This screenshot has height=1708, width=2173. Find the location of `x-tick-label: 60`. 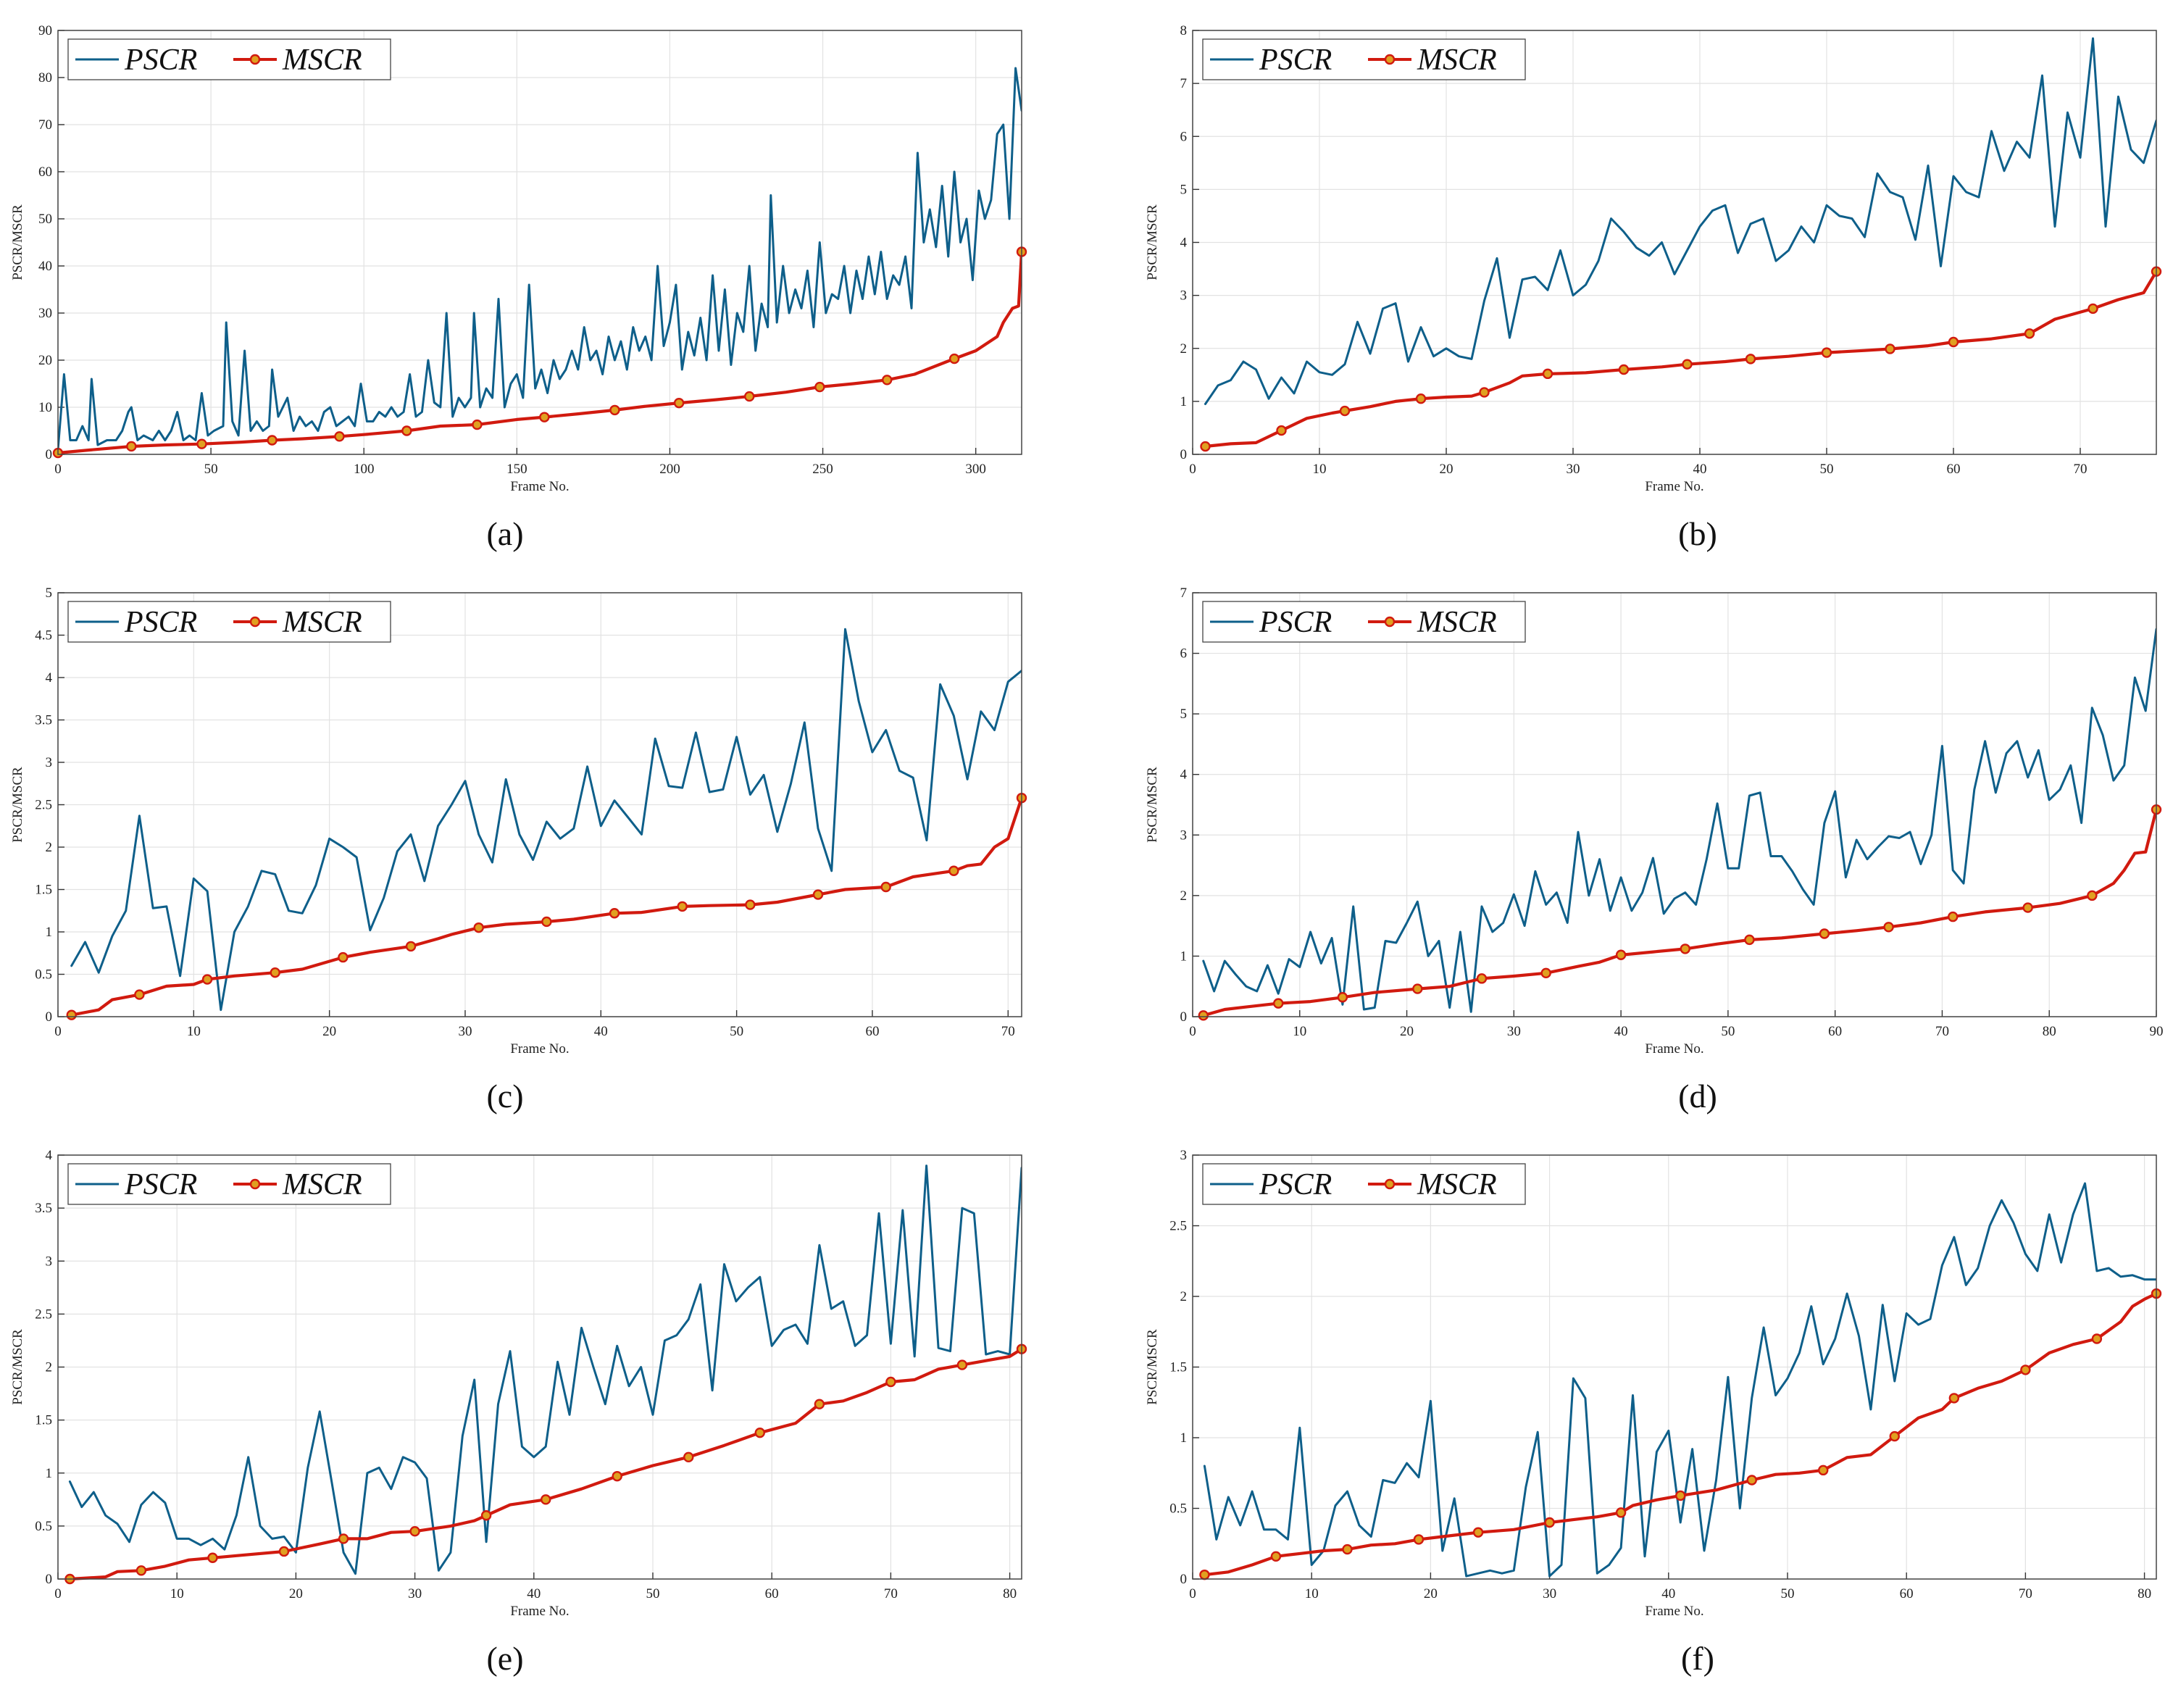

x-tick-label: 60 is located at coordinates (1835, 1031).